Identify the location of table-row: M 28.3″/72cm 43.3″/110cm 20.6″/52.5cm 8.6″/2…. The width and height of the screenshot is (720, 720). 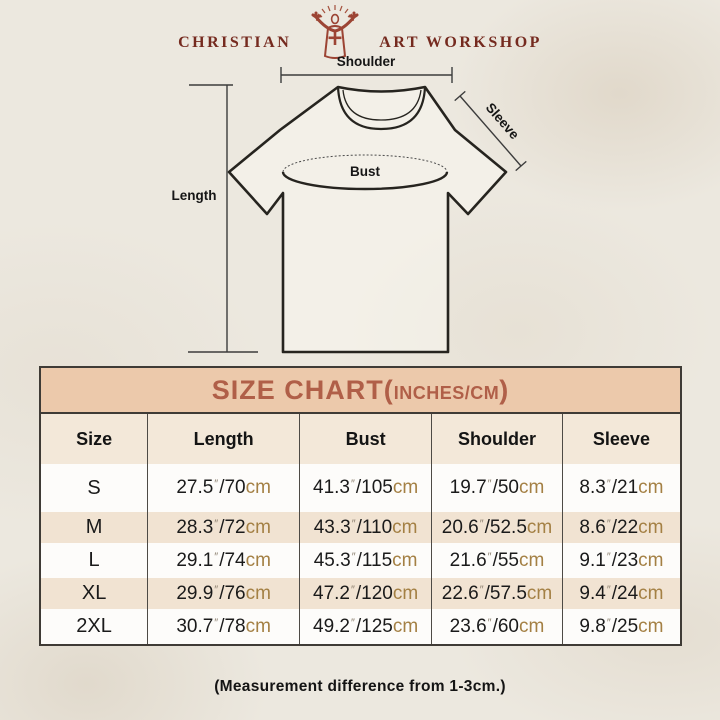
(360, 527).